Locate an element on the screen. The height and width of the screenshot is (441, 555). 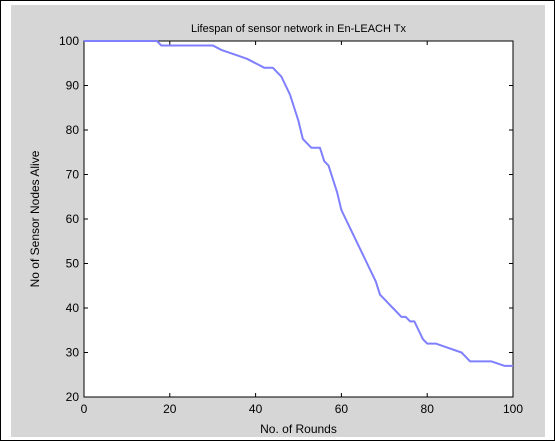
y-tick-label: 50 is located at coordinates (73, 264).